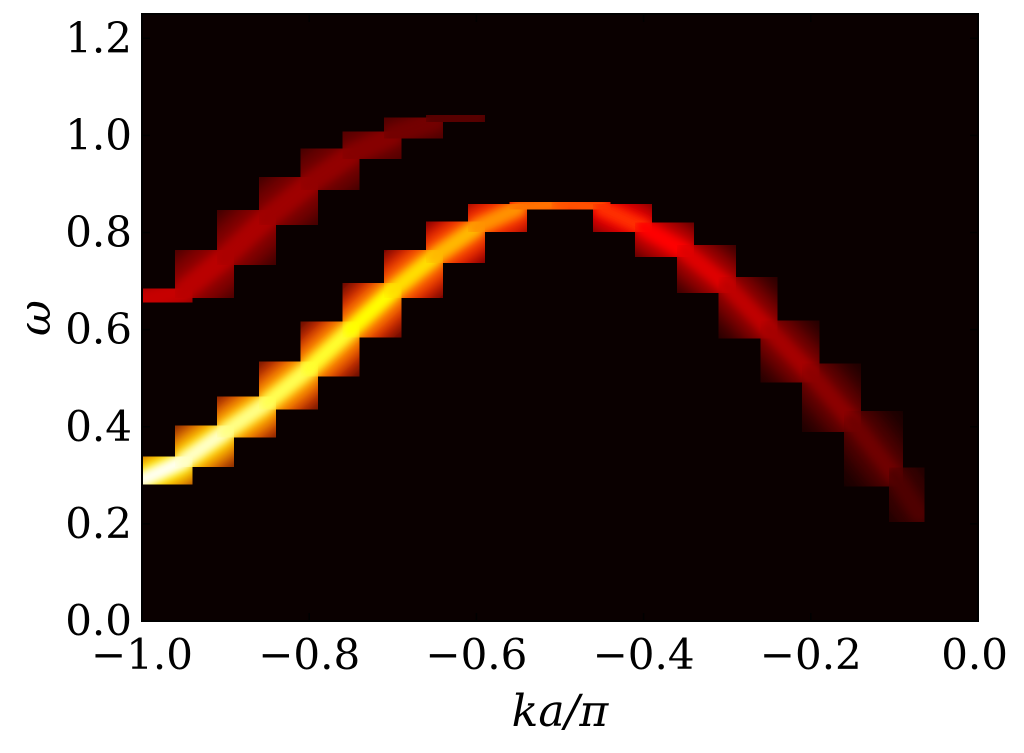  What do you see at coordinates (476, 654) in the screenshot?
I see `x-tick-label: −0.6` at bounding box center [476, 654].